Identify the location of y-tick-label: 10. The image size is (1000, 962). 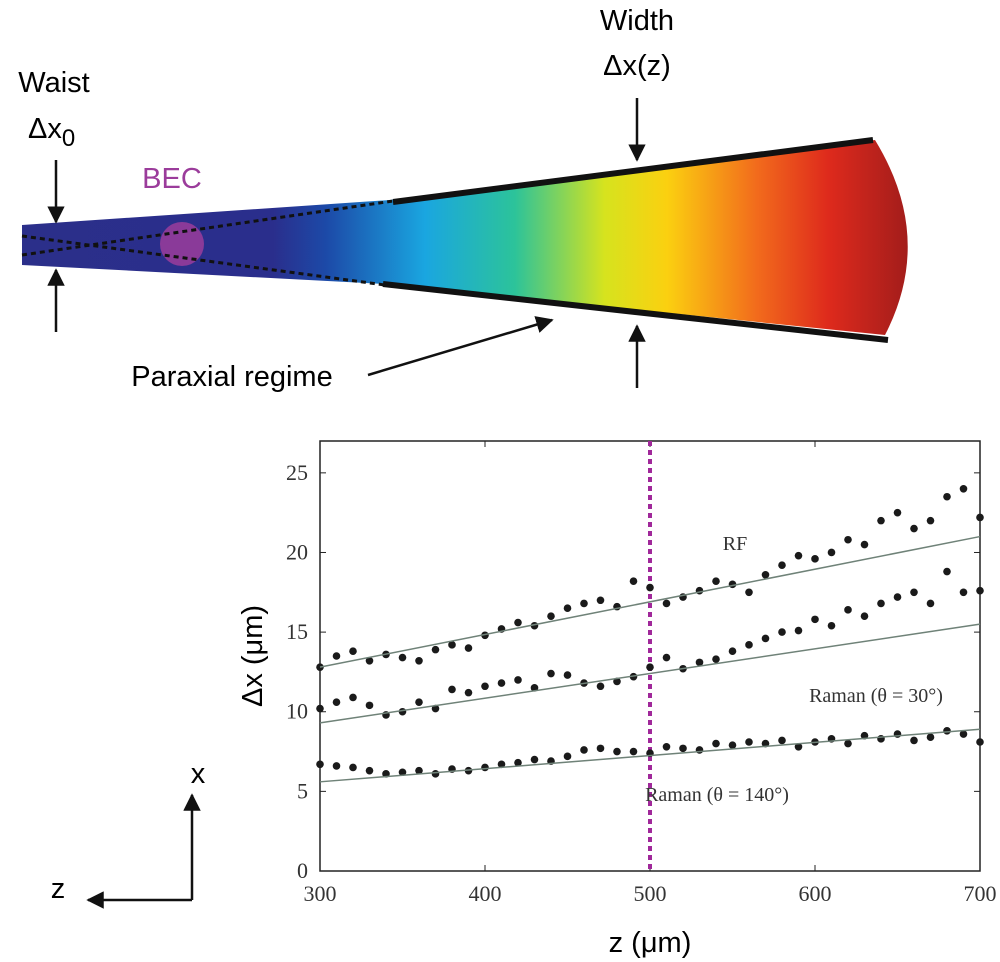
(297, 711).